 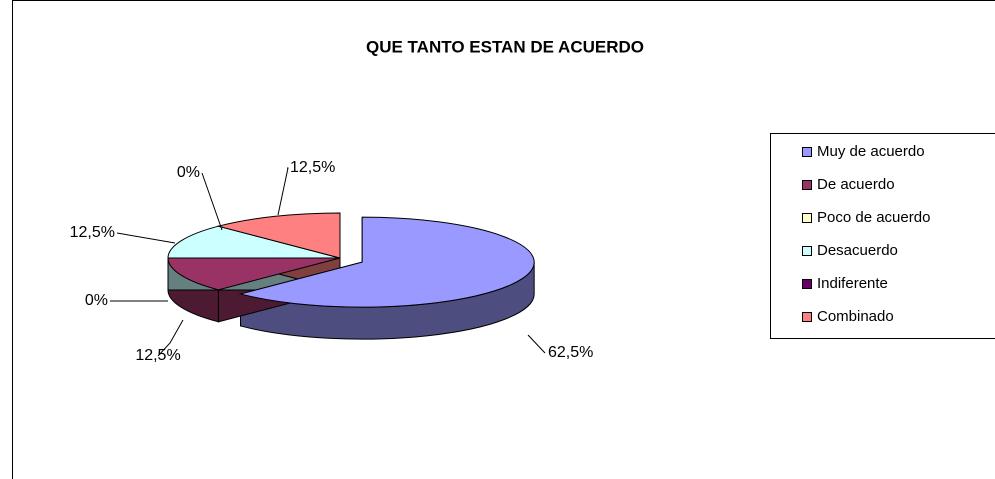 I want to click on data-label: 62,5%, so click(x=570, y=352).